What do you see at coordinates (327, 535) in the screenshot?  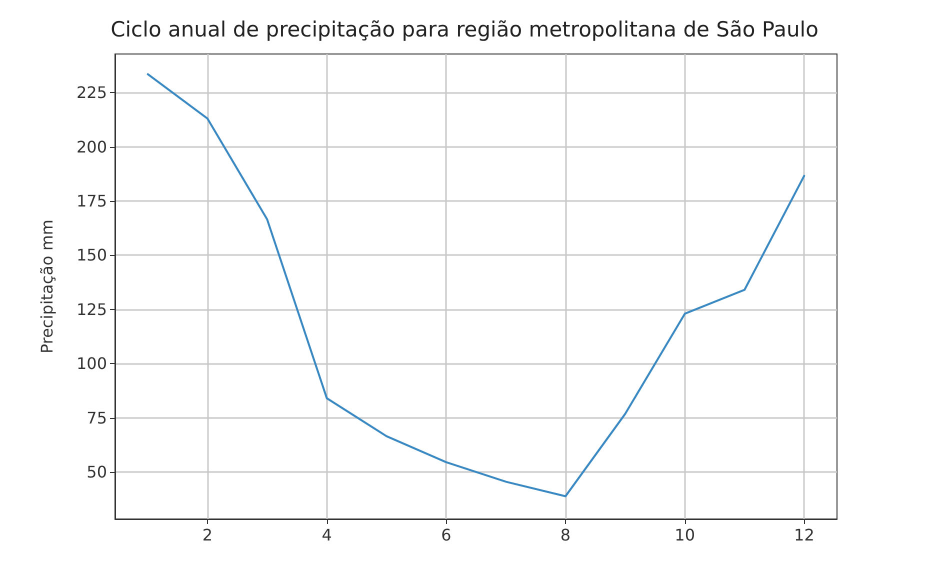 I see `x-tick-label: 4` at bounding box center [327, 535].